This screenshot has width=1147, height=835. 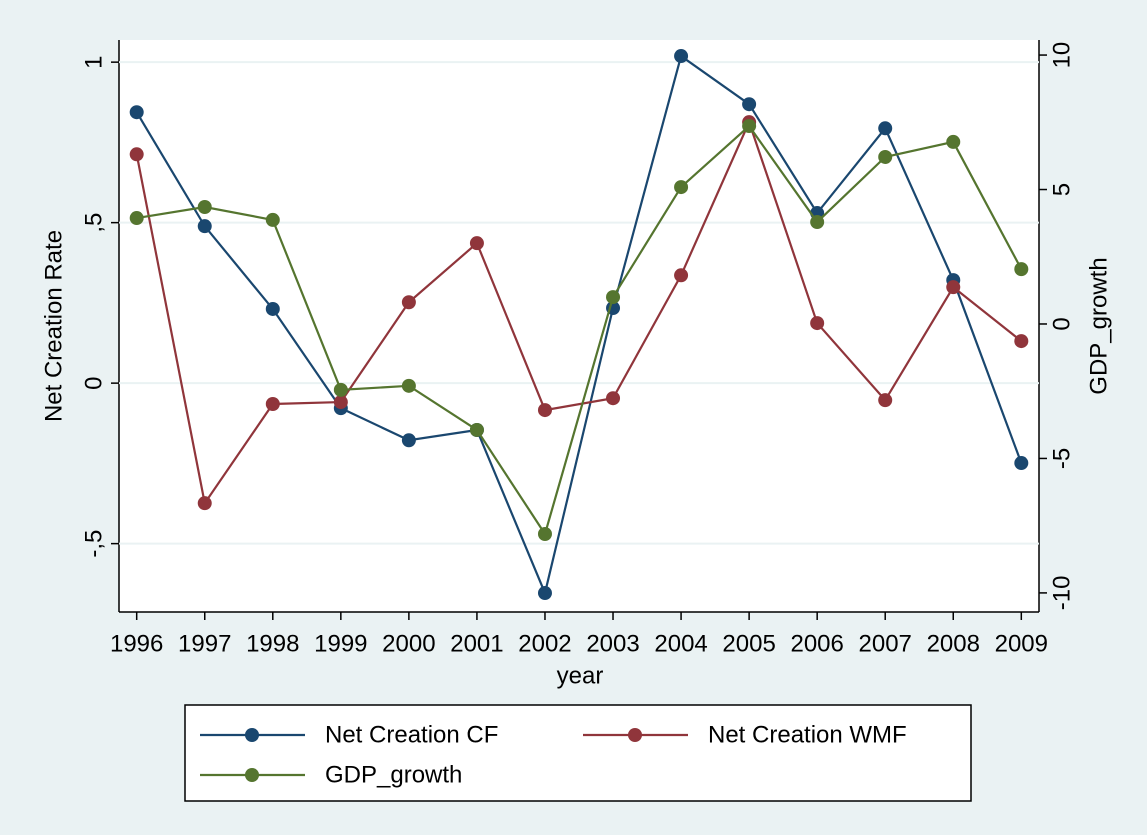 What do you see at coordinates (580, 675) in the screenshot?
I see `x-axis-title: year` at bounding box center [580, 675].